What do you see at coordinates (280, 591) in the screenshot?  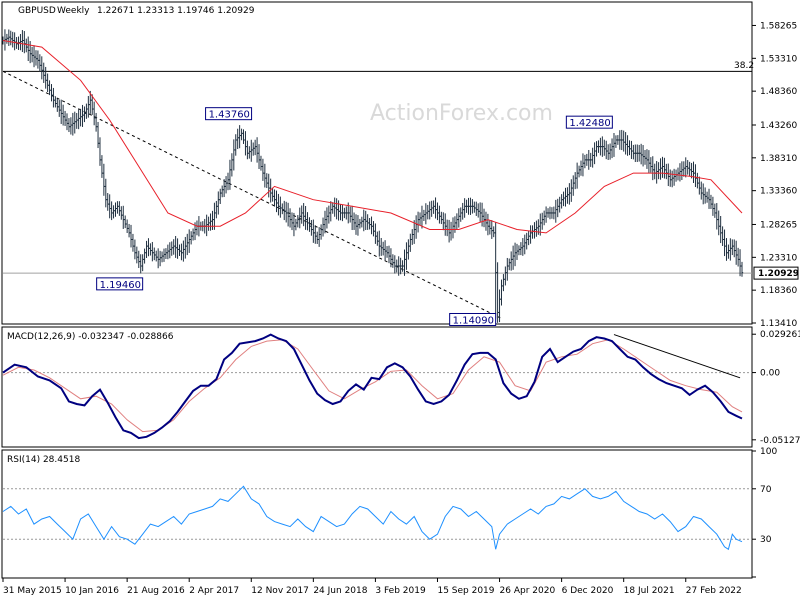 I see `x-axis-label: 12 Nov 2017` at bounding box center [280, 591].